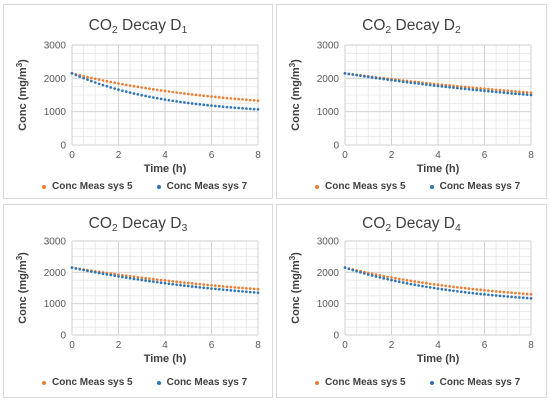 This screenshot has height=402, width=550. Describe the element at coordinates (411, 224) in the screenshot. I see `chart-title: CO2 Decay D4` at that location.